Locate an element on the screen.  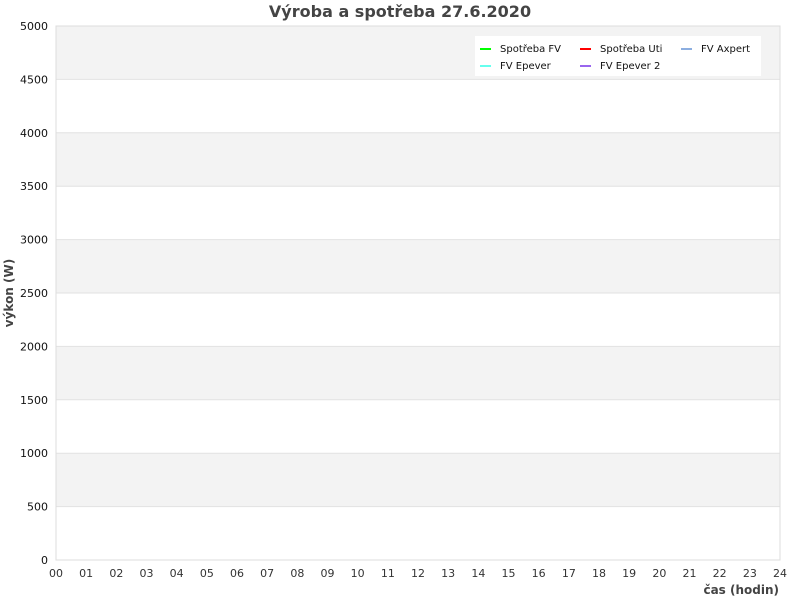
chart-title: Výroba a spotřeba 27.6.2020 is located at coordinates (400, 11).